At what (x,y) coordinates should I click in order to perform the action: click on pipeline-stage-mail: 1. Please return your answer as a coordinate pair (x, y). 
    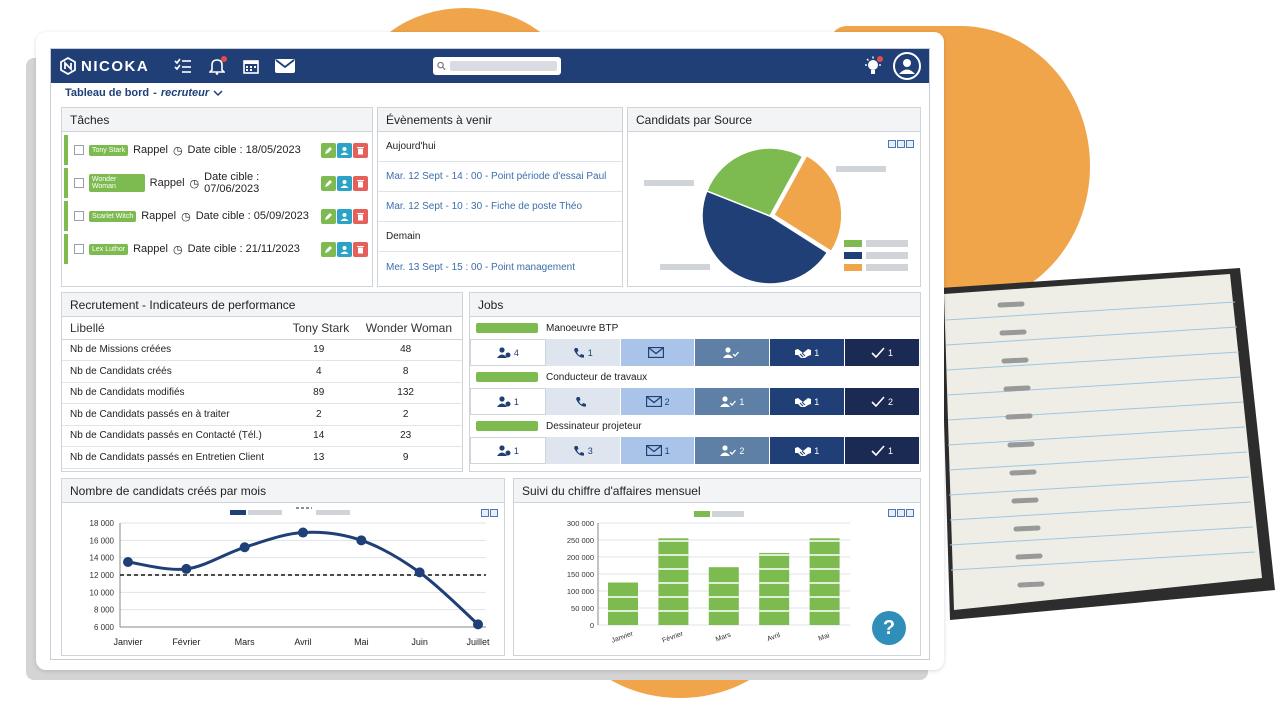
    Looking at the image, I should click on (658, 450).